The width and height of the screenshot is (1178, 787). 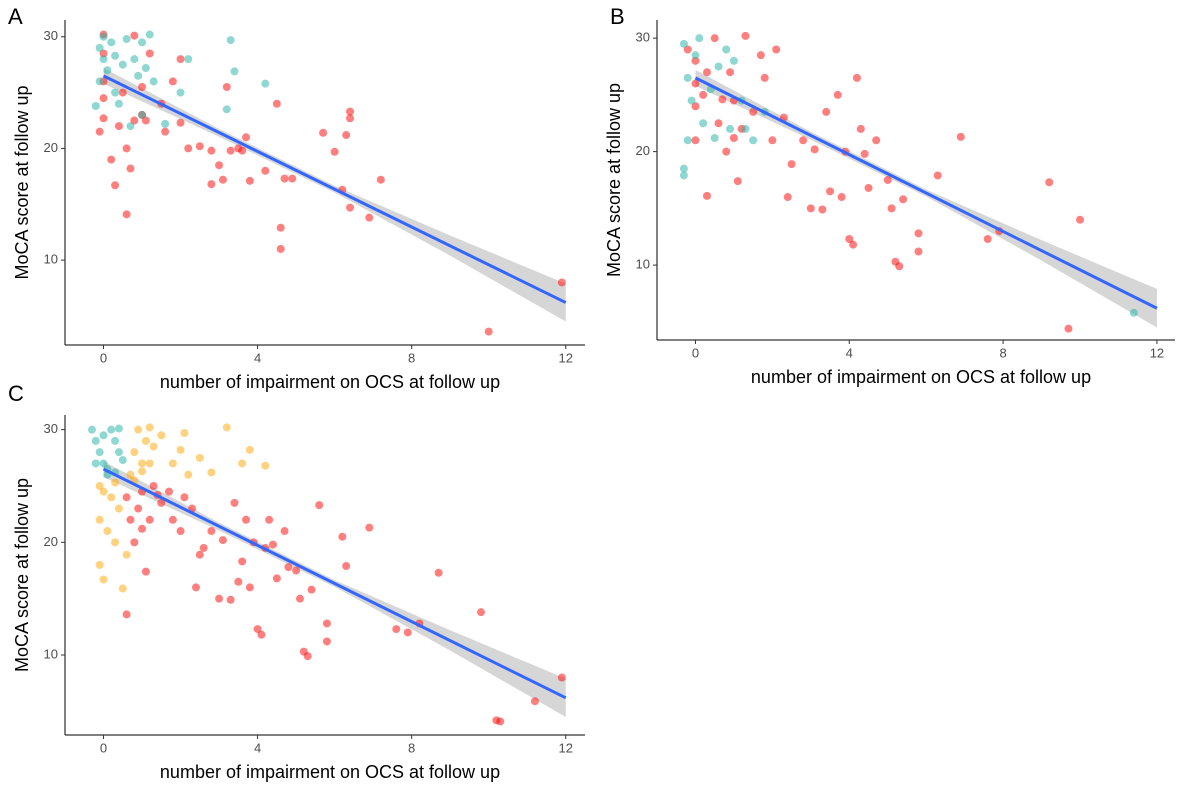 I want to click on y-axis-title: MoCA score at follow up, so click(x=614, y=180).